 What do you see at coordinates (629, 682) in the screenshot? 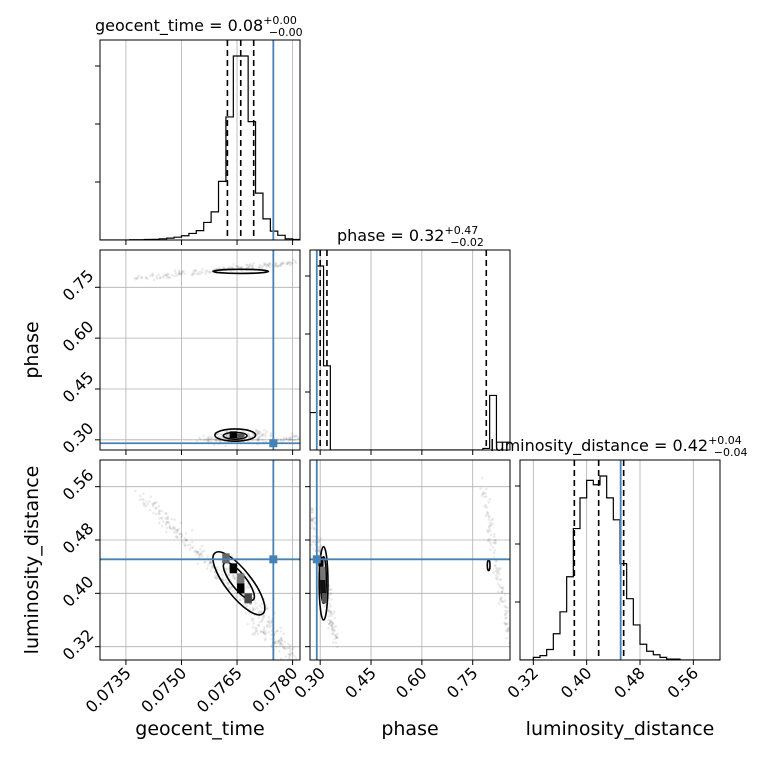
I see `xtick-label-luminosity_distance: 0.48` at bounding box center [629, 682].